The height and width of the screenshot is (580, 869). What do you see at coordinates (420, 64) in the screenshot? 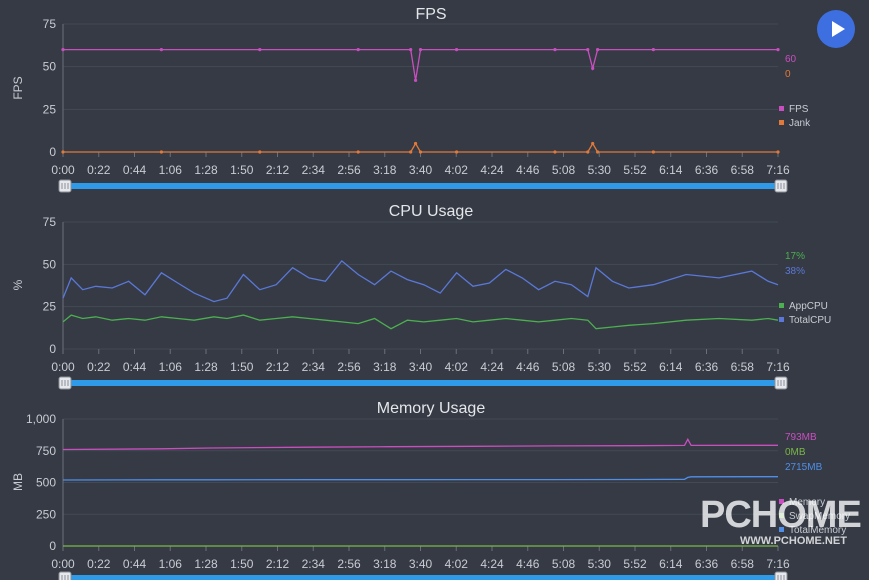
I see `series-line-fps` at bounding box center [420, 64].